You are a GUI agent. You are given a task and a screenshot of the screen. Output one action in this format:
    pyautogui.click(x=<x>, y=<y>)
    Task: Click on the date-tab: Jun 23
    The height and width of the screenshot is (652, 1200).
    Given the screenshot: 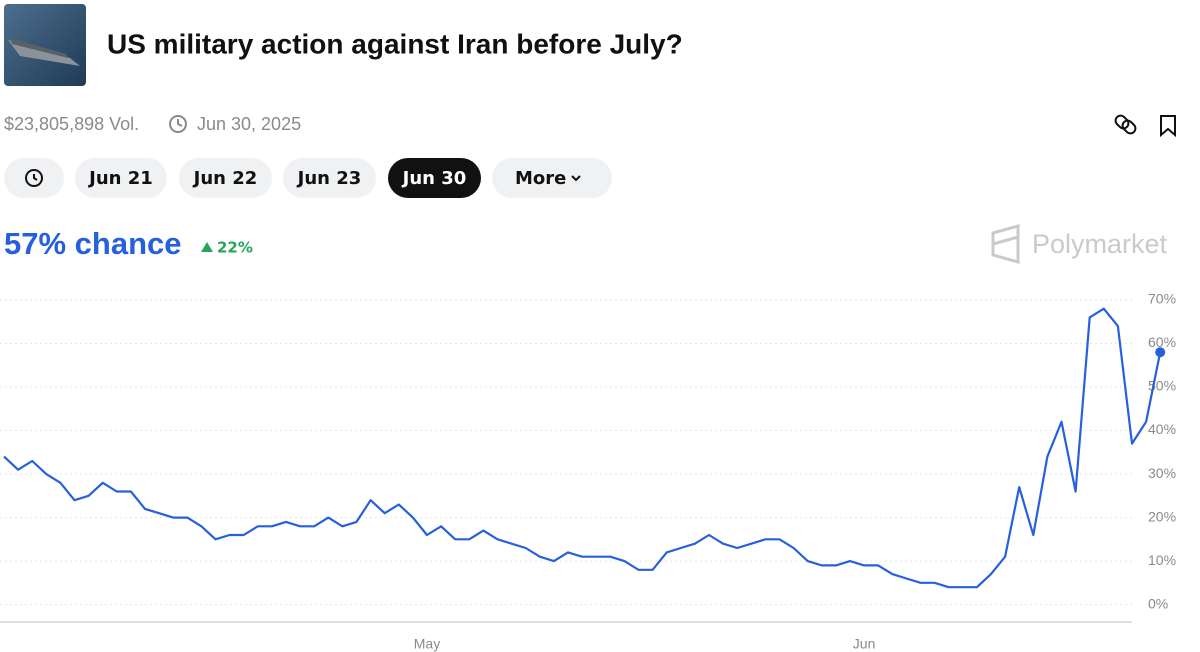 What is the action you would take?
    pyautogui.click(x=329, y=178)
    